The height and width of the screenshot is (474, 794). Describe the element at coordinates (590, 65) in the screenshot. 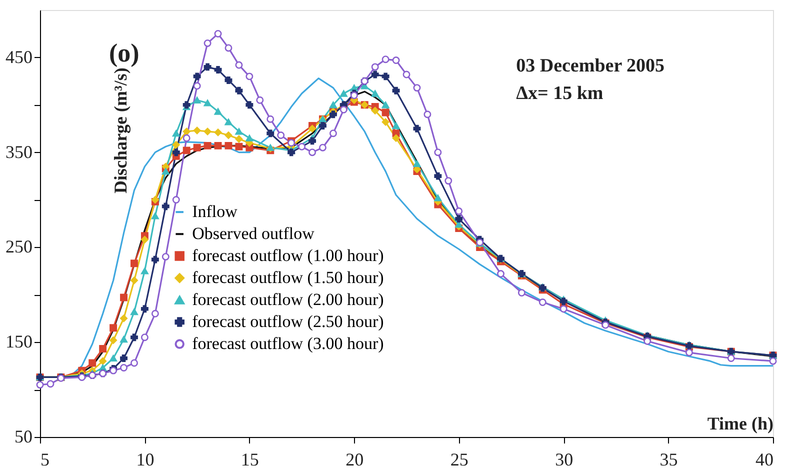

I see `annotation: 03 December 2005` at that location.